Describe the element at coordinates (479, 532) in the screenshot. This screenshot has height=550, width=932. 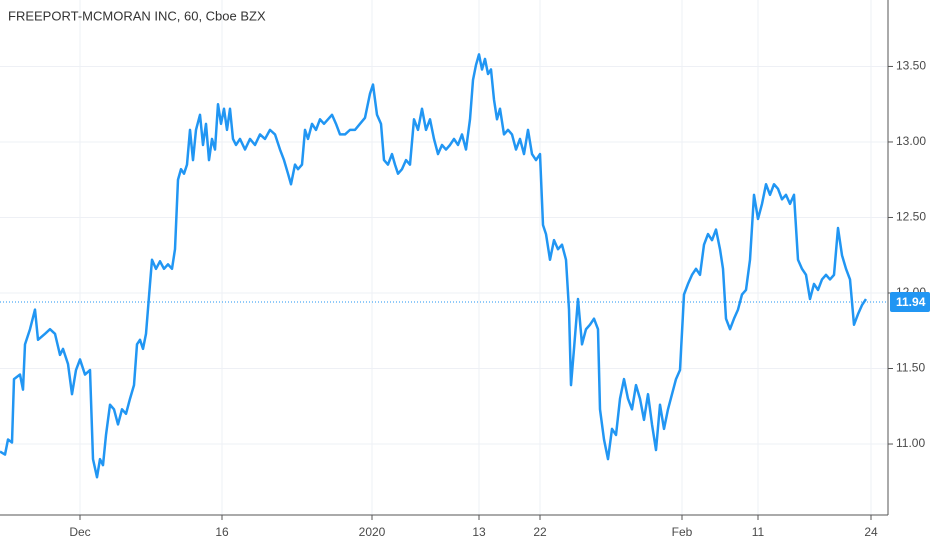
I see `x-tick-label: 13` at that location.